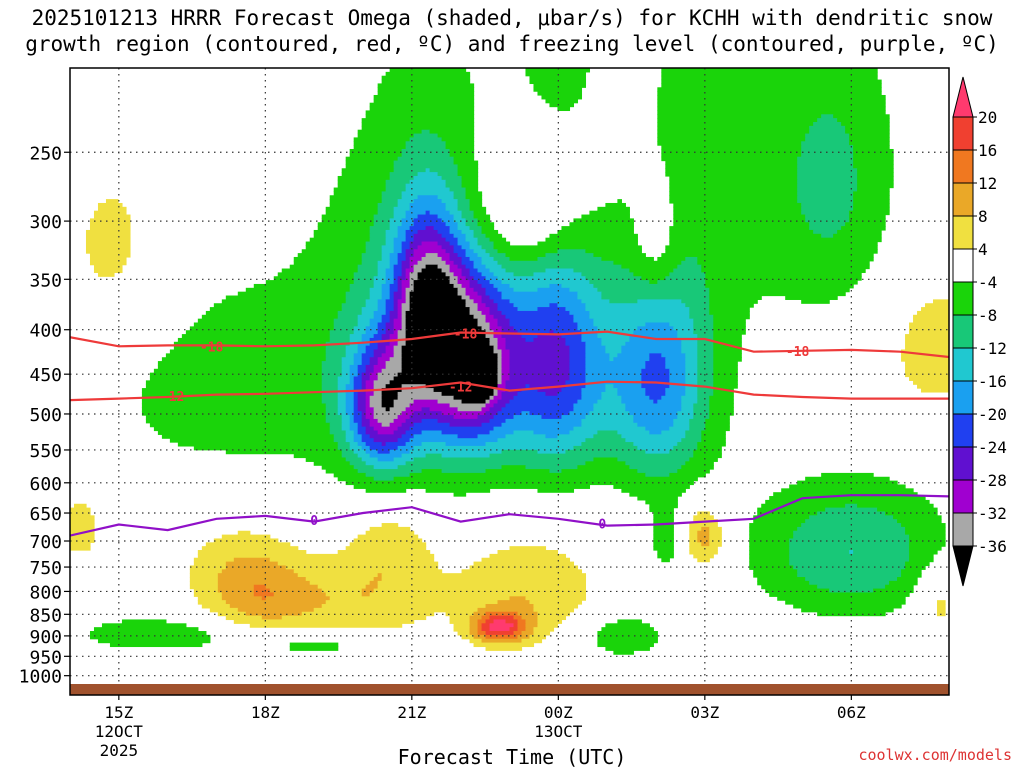 Image resolution: width=1024 pixels, height=769 pixels. What do you see at coordinates (992, 546) in the screenshot?
I see `colorbar-label: -36` at bounding box center [992, 546].